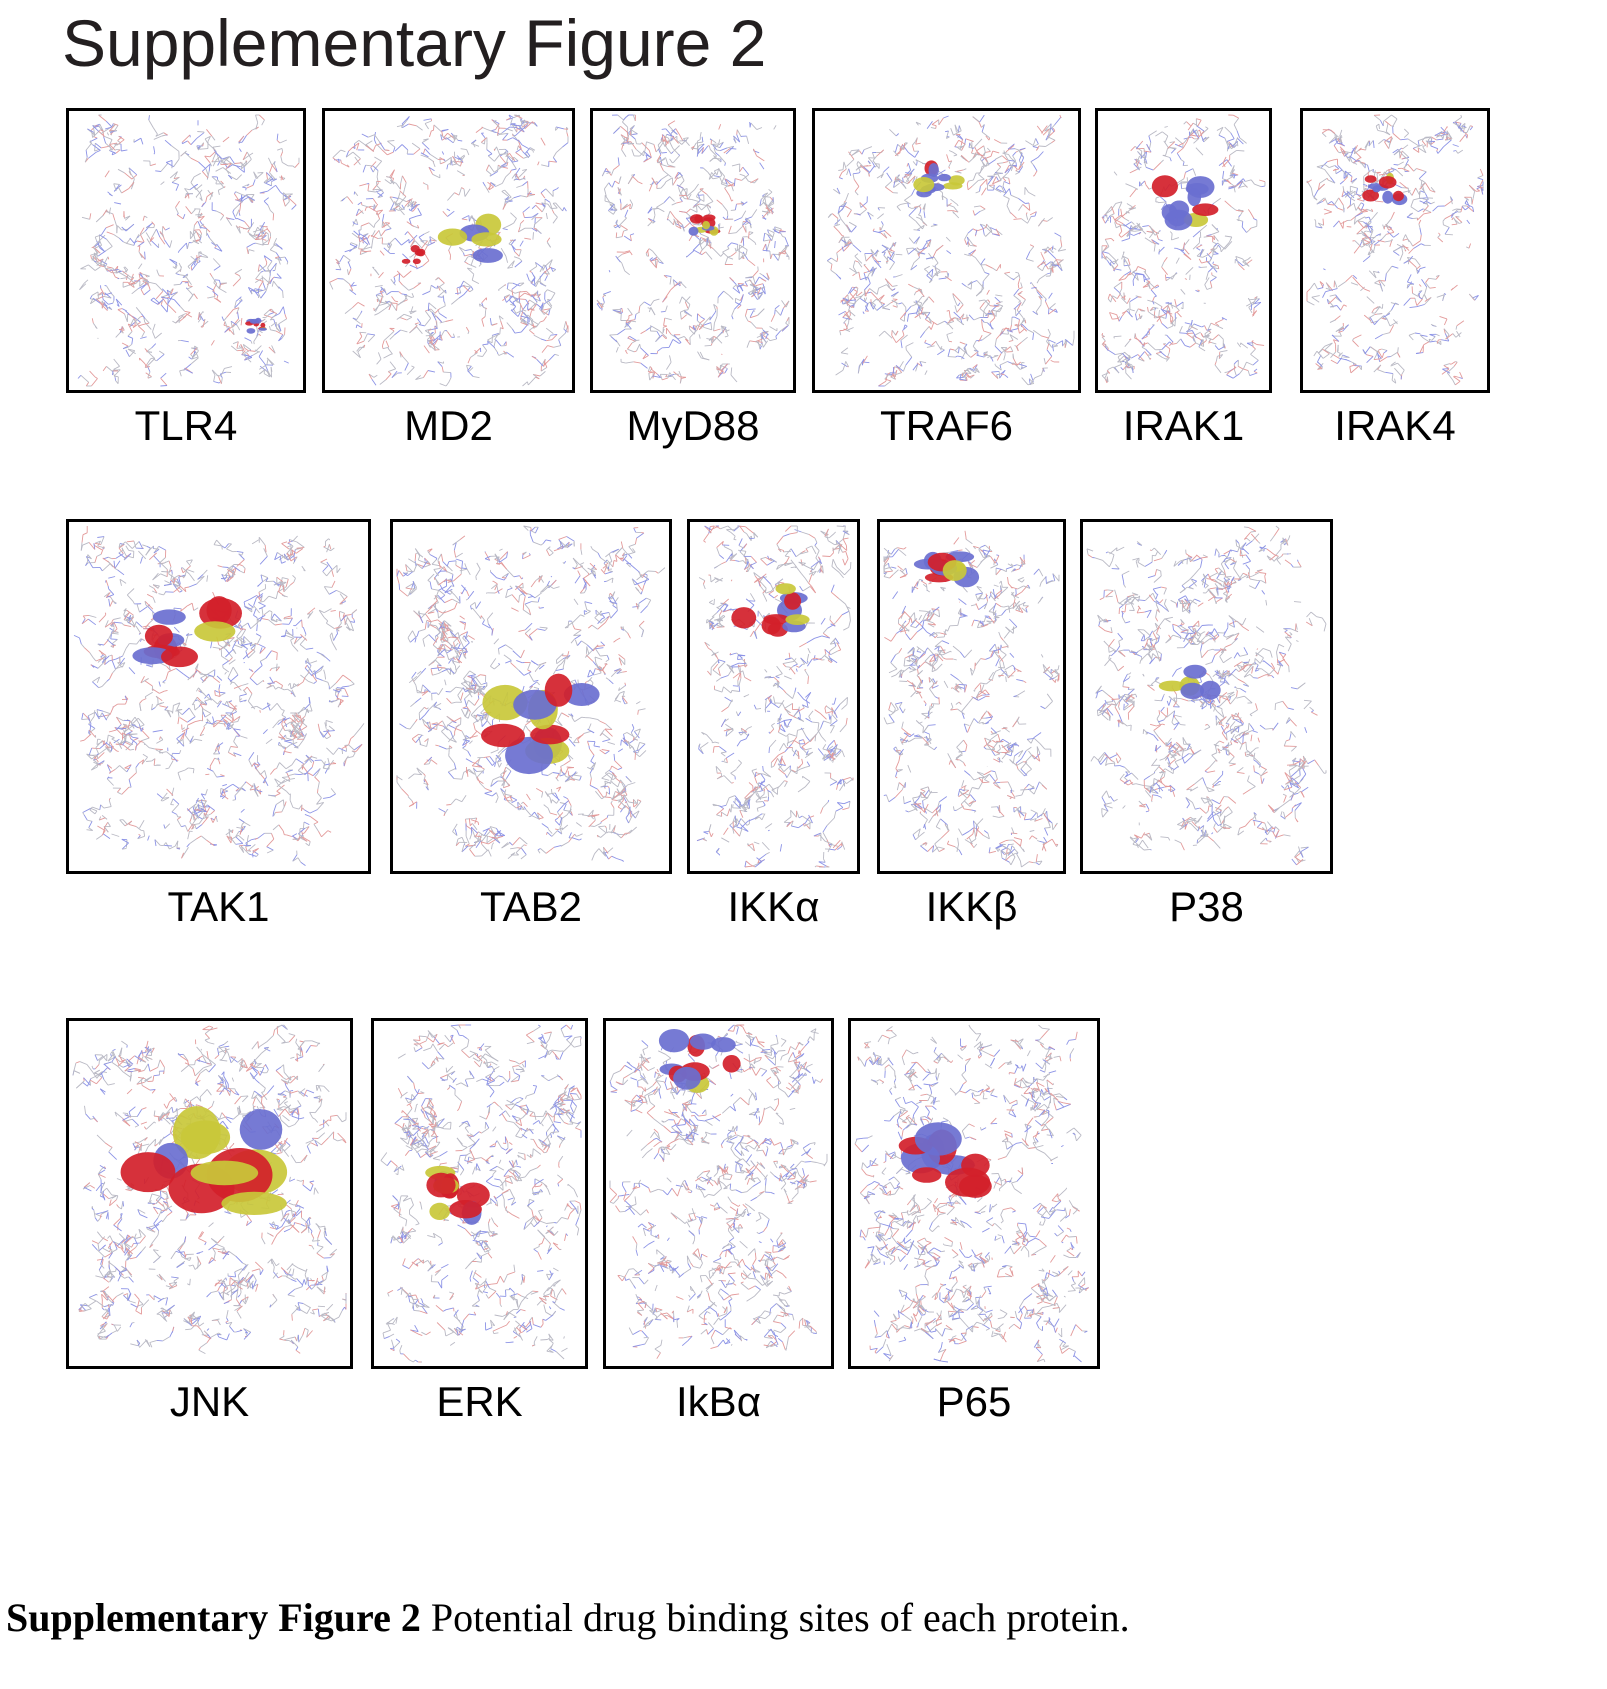  What do you see at coordinates (693, 426) in the screenshot?
I see `protein-label-myd88: MyD88` at bounding box center [693, 426].